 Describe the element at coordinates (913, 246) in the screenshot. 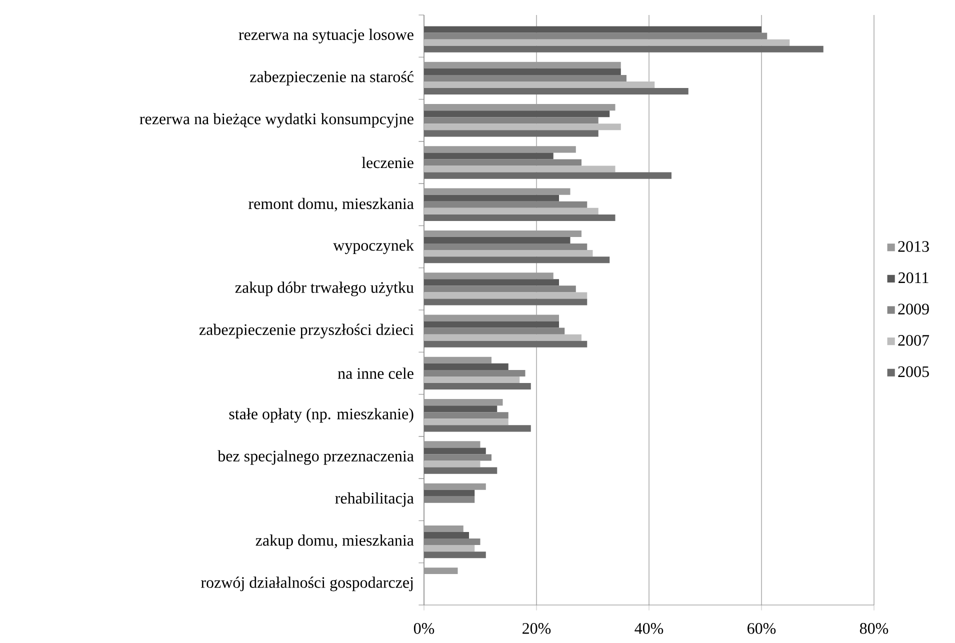

I see `legend-label: 2013` at that location.